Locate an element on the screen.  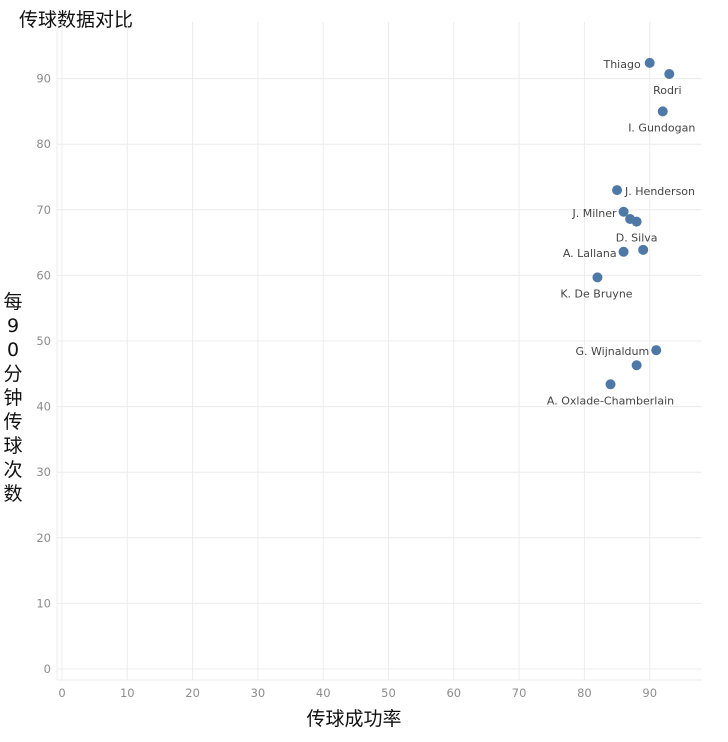
data-label: Thiago is located at coordinates (621, 64).